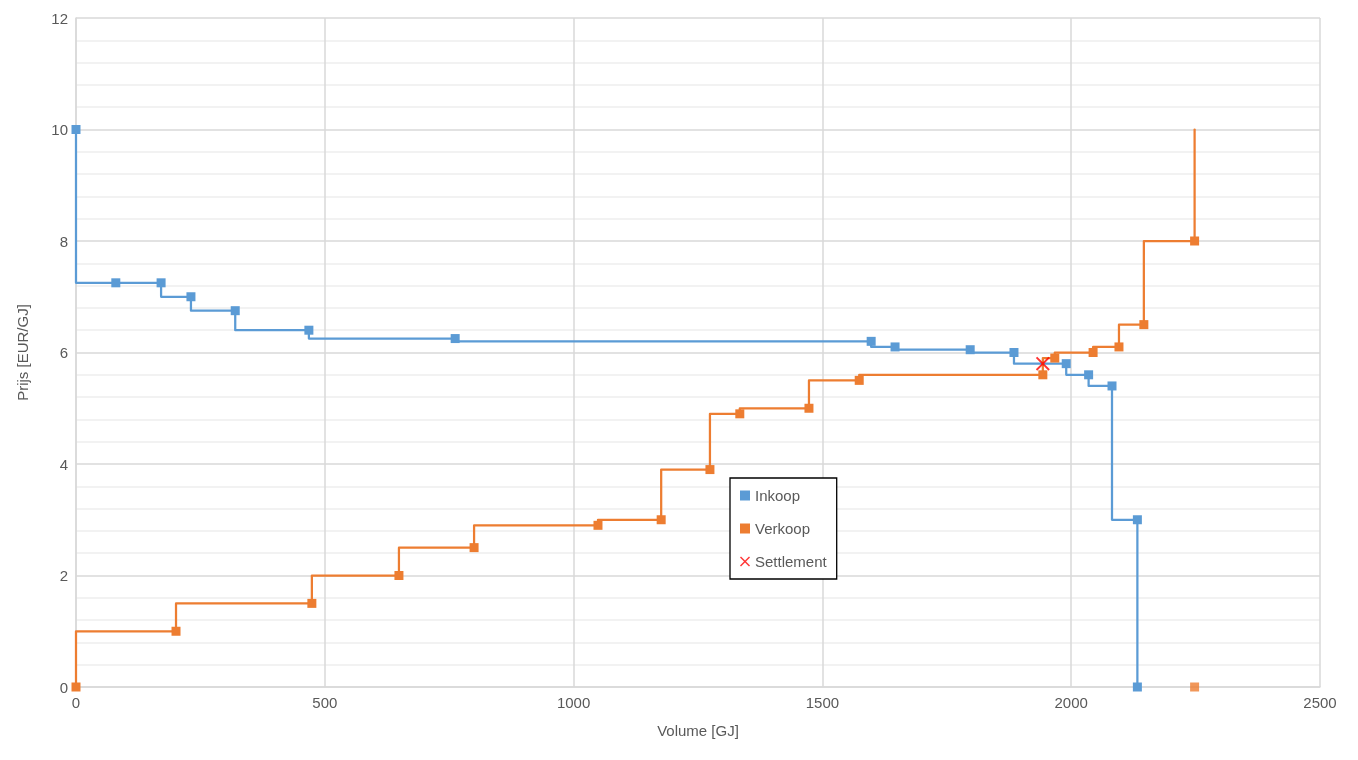  I want to click on legend-label: Inkoop, so click(778, 495).